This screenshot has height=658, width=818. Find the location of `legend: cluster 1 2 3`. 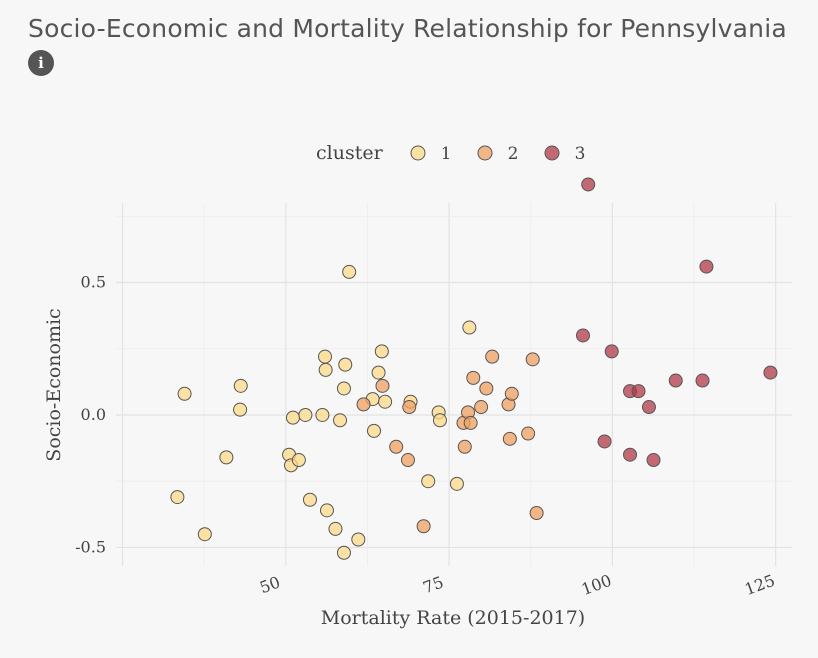

legend: cluster 1 2 3 is located at coordinates (450, 153).